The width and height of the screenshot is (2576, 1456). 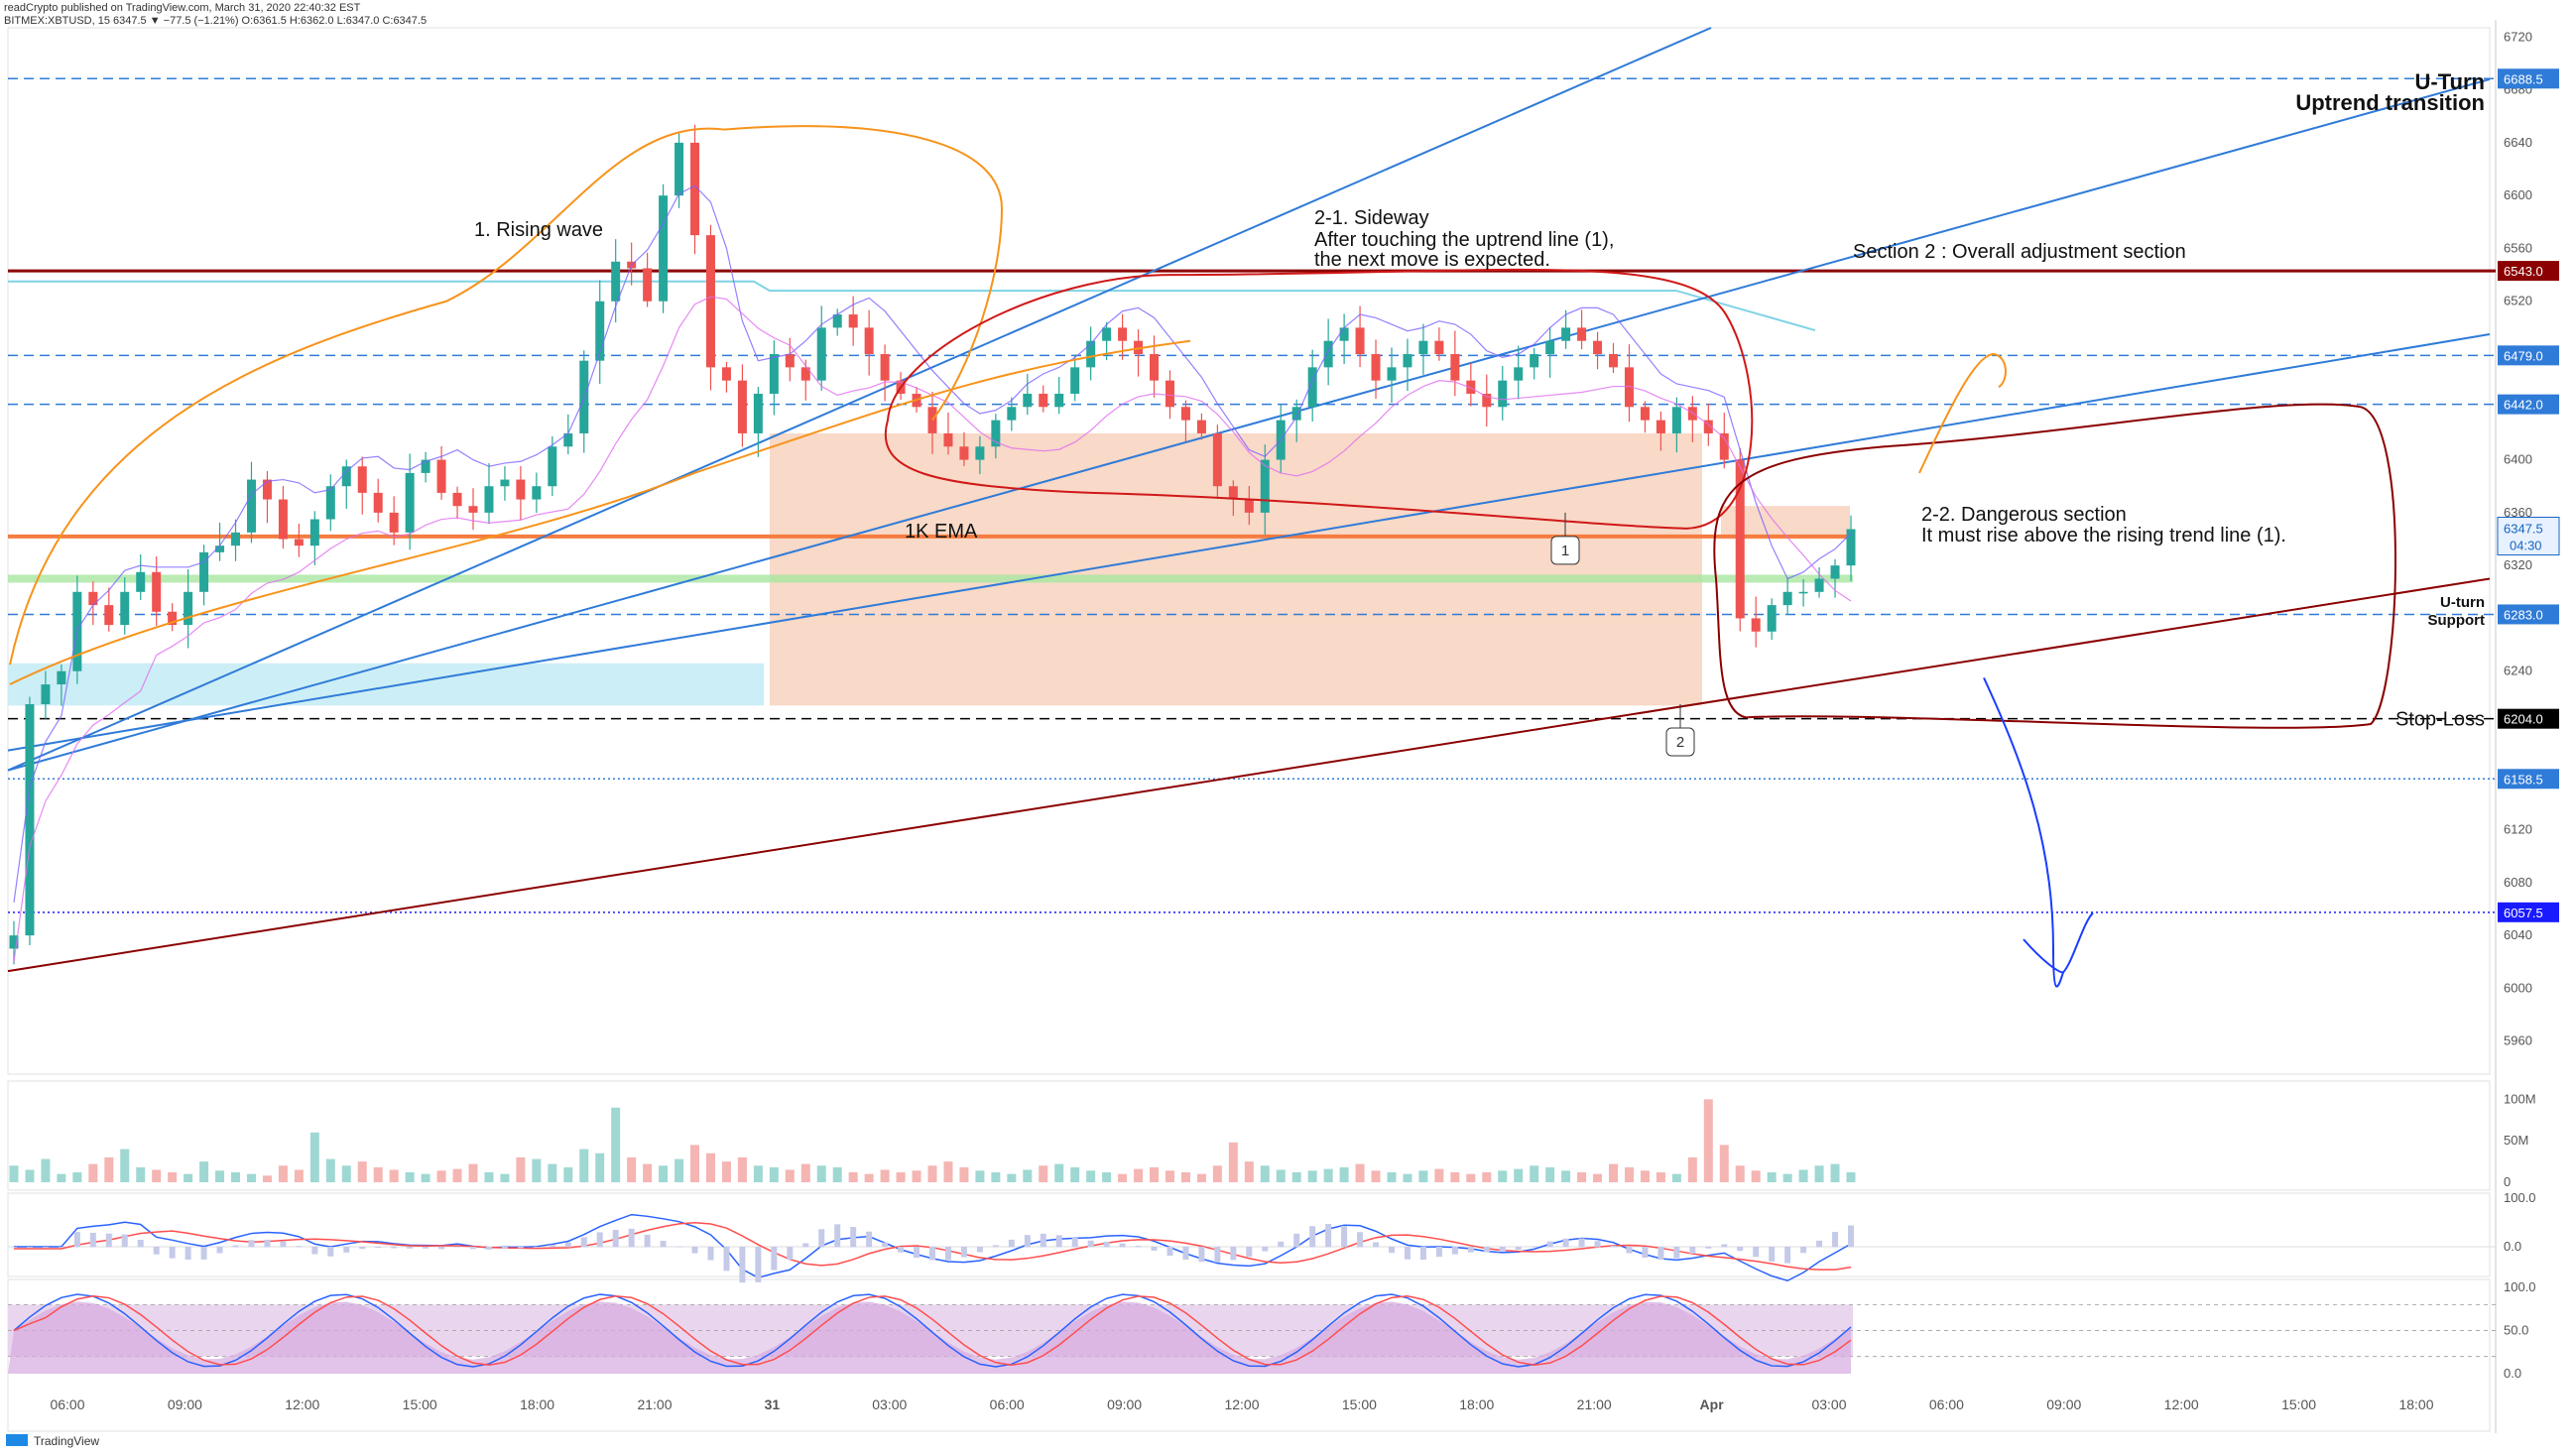 What do you see at coordinates (2512, 1373) in the screenshot?
I see `stoch-tick-label: 0.0` at bounding box center [2512, 1373].